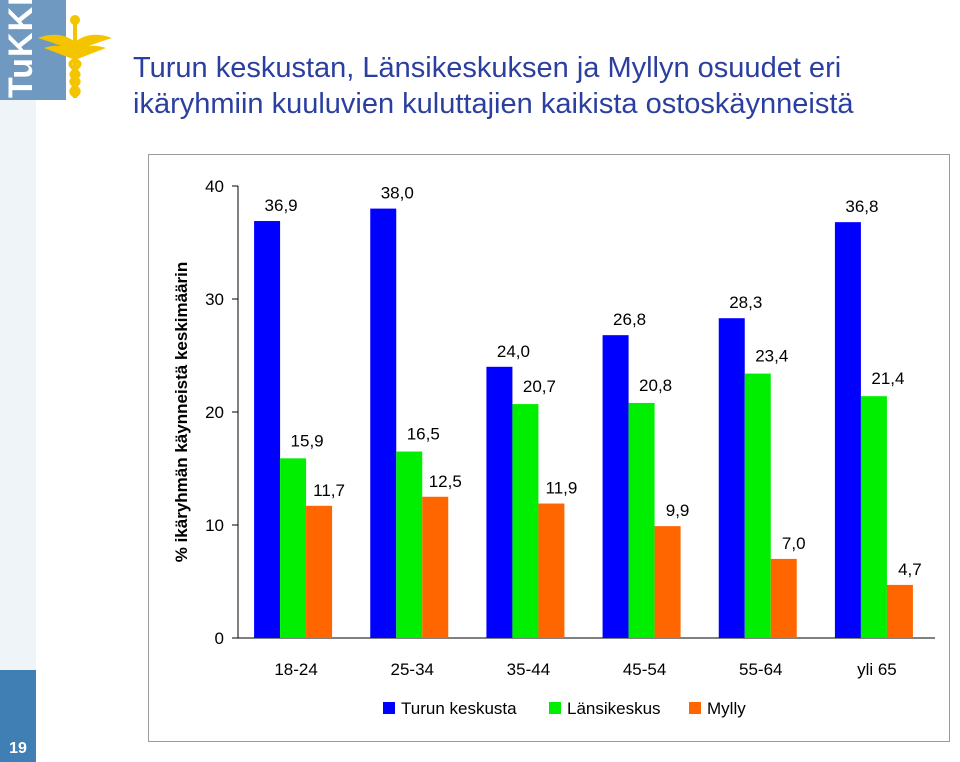  What do you see at coordinates (655, 385) in the screenshot?
I see `data-label: 20,8` at bounding box center [655, 385].